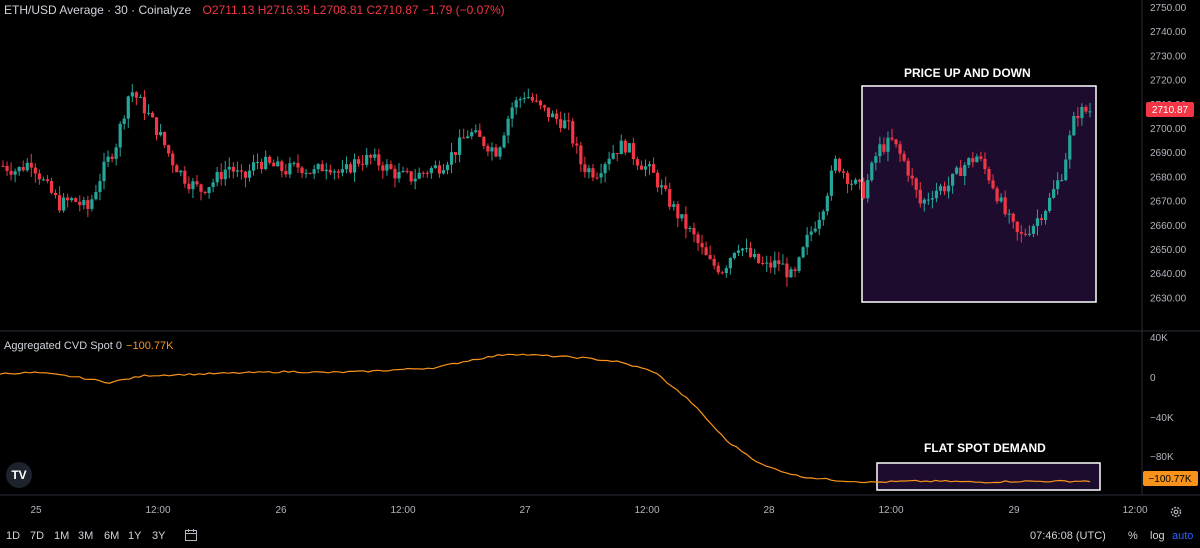  Describe the element at coordinates (1157, 536) in the screenshot. I see `log-toggle: log` at that location.